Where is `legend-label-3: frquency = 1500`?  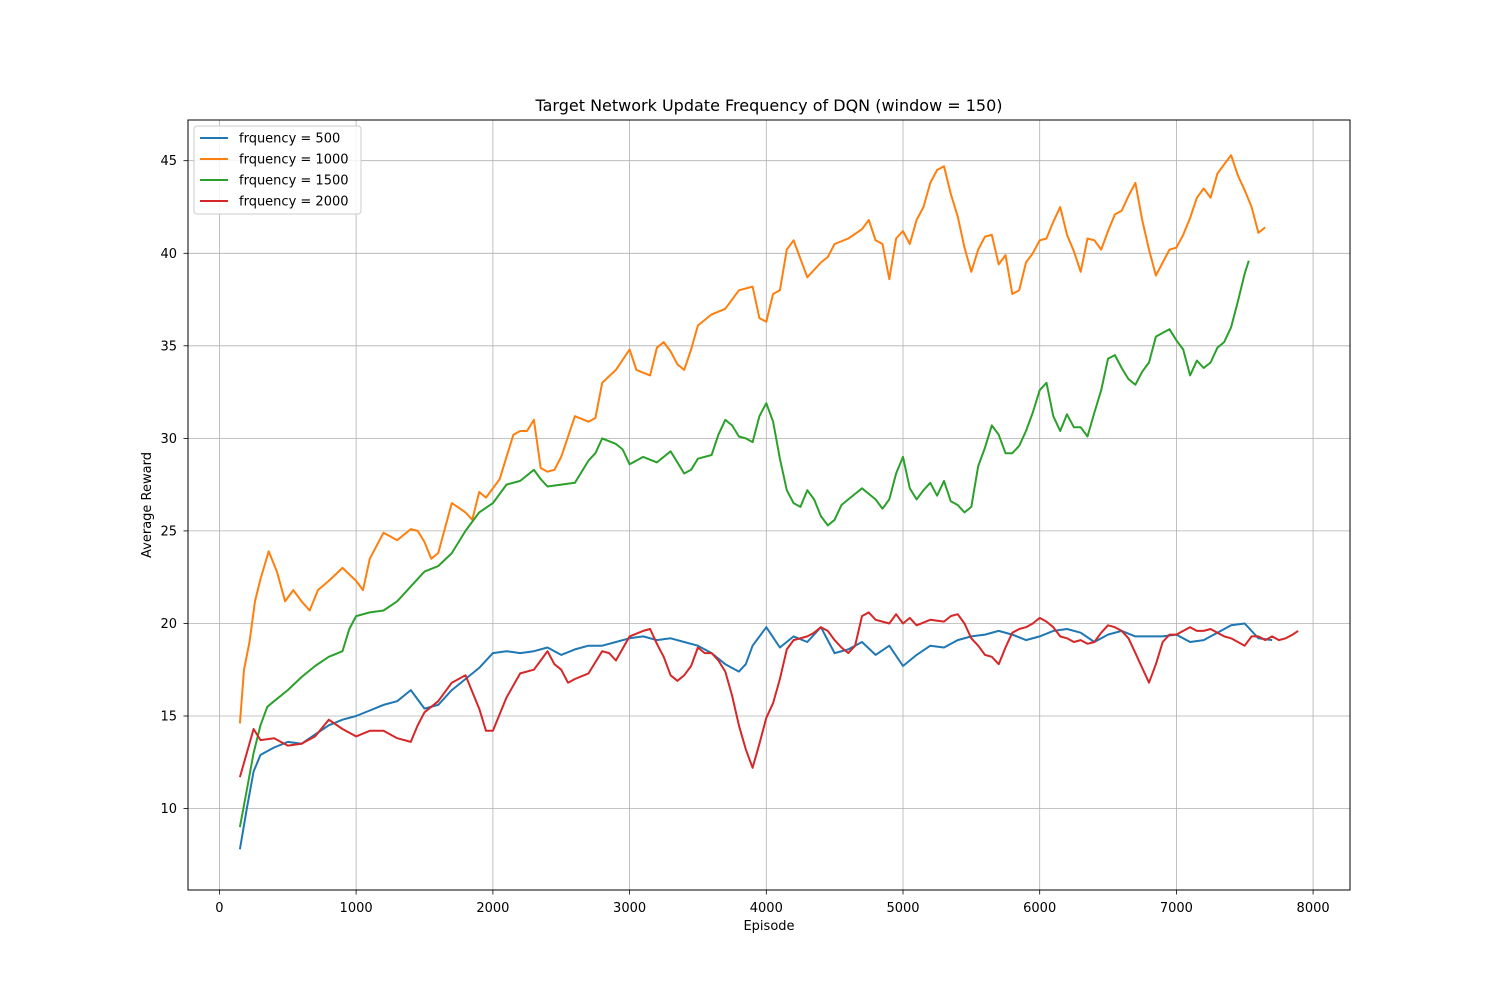
legend-label-3: frquency = 1500 is located at coordinates (294, 181).